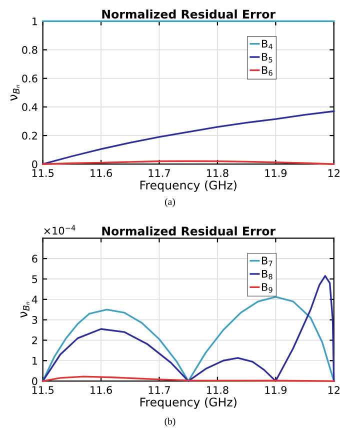  I want to click on y-tick-label: 4, so click(35, 300).